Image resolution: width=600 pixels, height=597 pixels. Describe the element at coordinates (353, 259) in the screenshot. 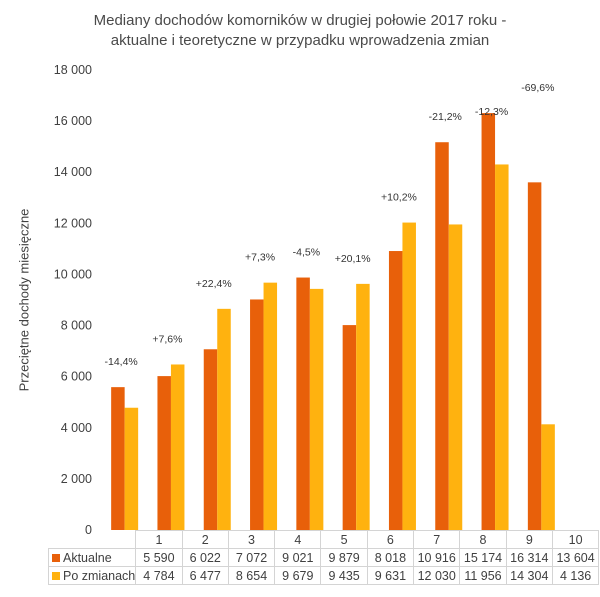

I see `annotation-label: +20,1%` at that location.